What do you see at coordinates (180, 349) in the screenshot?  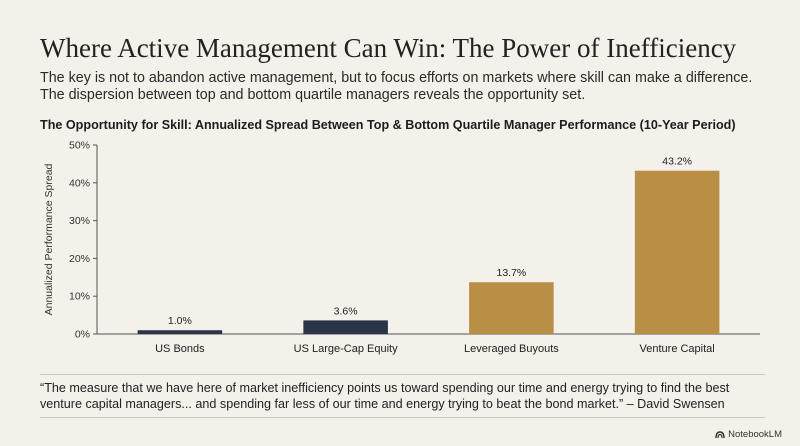 I see `x-tick-label: US Bonds` at bounding box center [180, 349].